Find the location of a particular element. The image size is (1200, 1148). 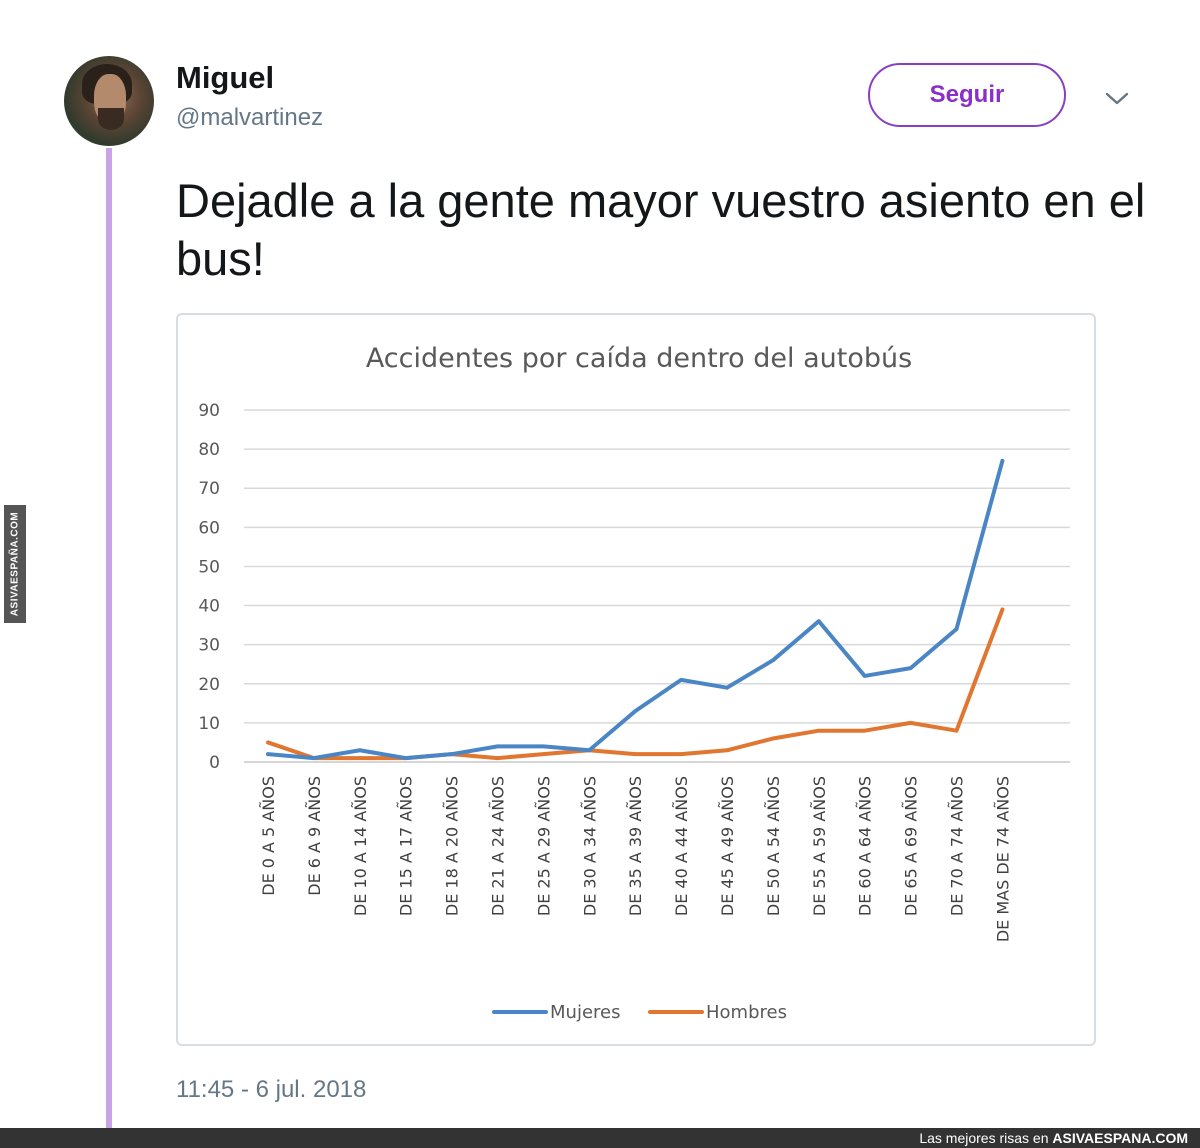

thread-line is located at coordinates (109, 639).